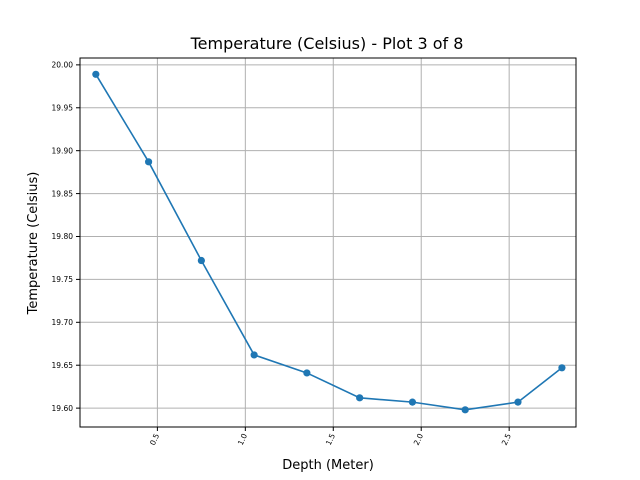 The width and height of the screenshot is (640, 480). Describe the element at coordinates (63, 65) in the screenshot. I see `y-tick-label: 20.00` at that location.